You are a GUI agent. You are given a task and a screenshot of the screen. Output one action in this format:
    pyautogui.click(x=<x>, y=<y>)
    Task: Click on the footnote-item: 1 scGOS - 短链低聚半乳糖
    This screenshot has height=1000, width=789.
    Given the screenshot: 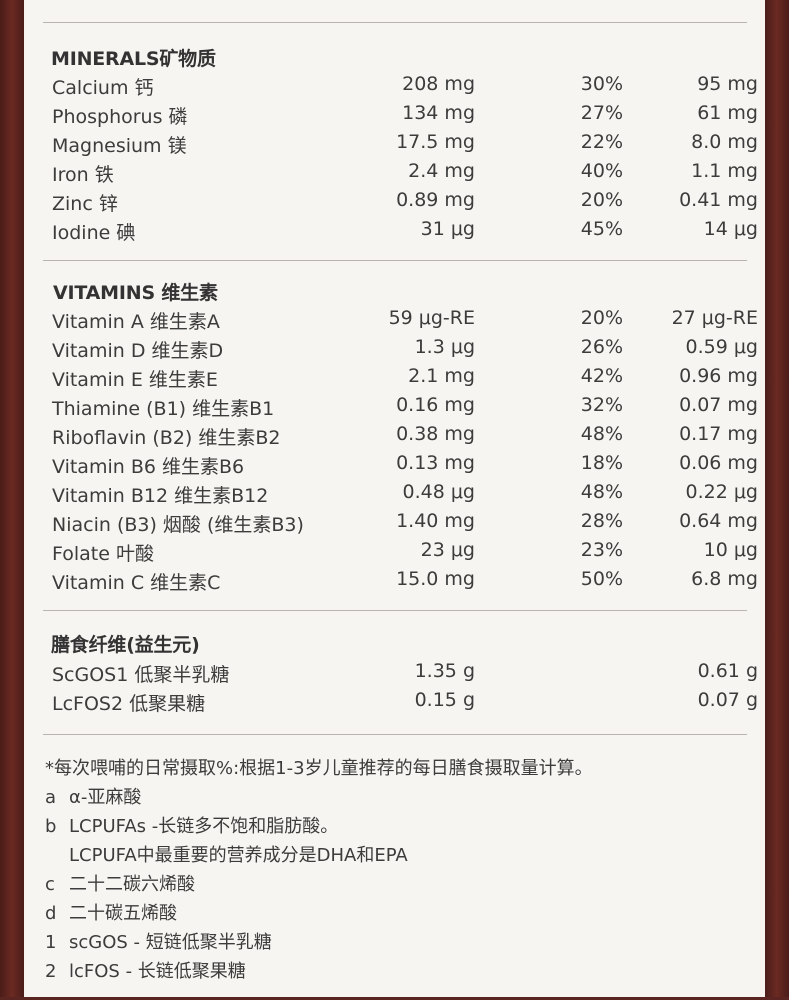 What is the action you would take?
    pyautogui.click(x=158, y=941)
    